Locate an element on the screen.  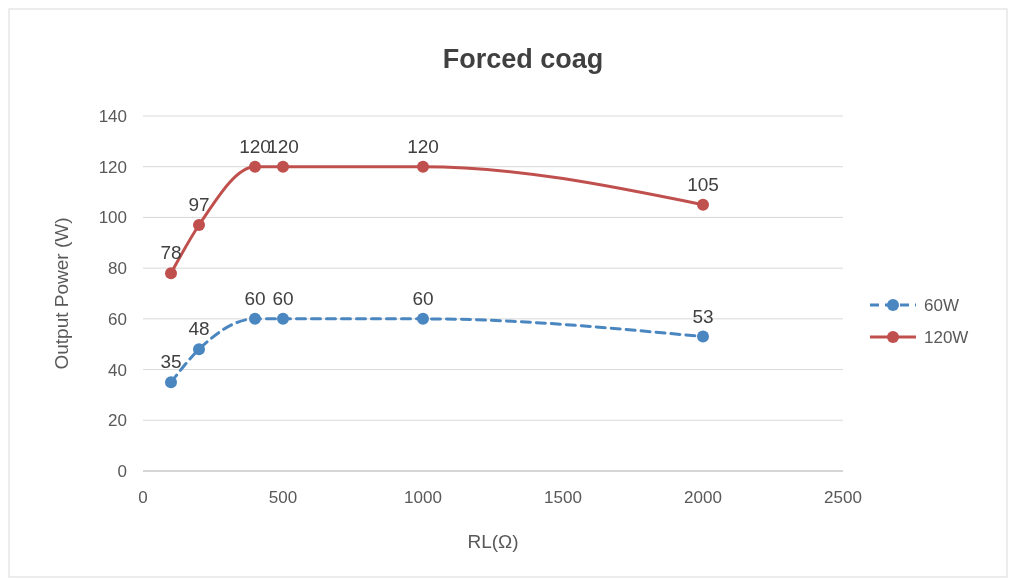
data-label: 53 is located at coordinates (703, 316).